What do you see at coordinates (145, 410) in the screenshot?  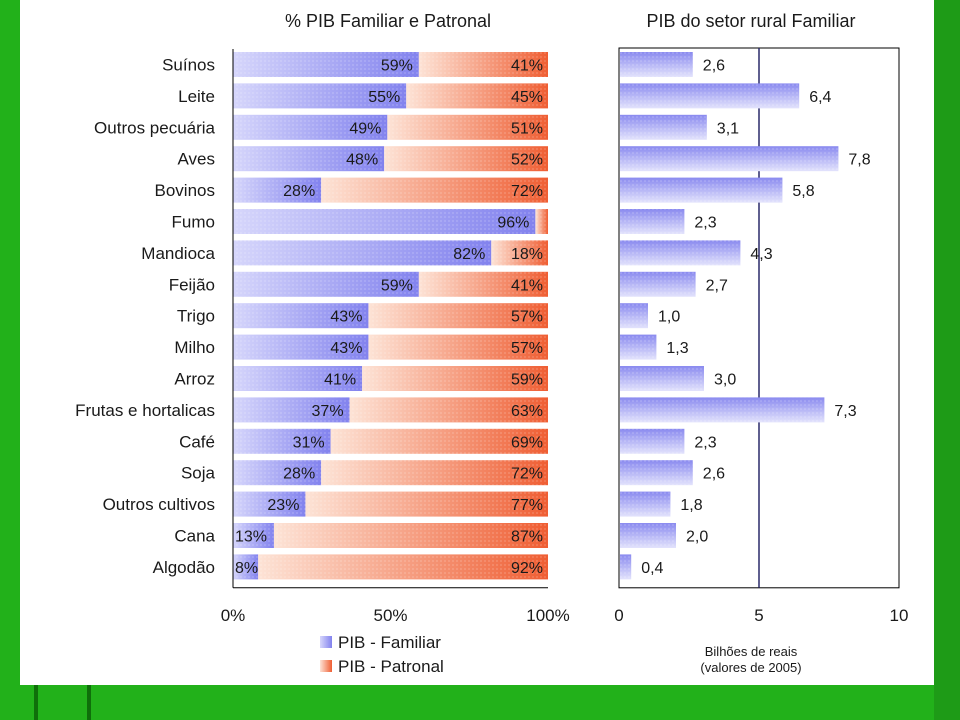 I see `left-category-label: Frutas e hortalicas` at bounding box center [145, 410].